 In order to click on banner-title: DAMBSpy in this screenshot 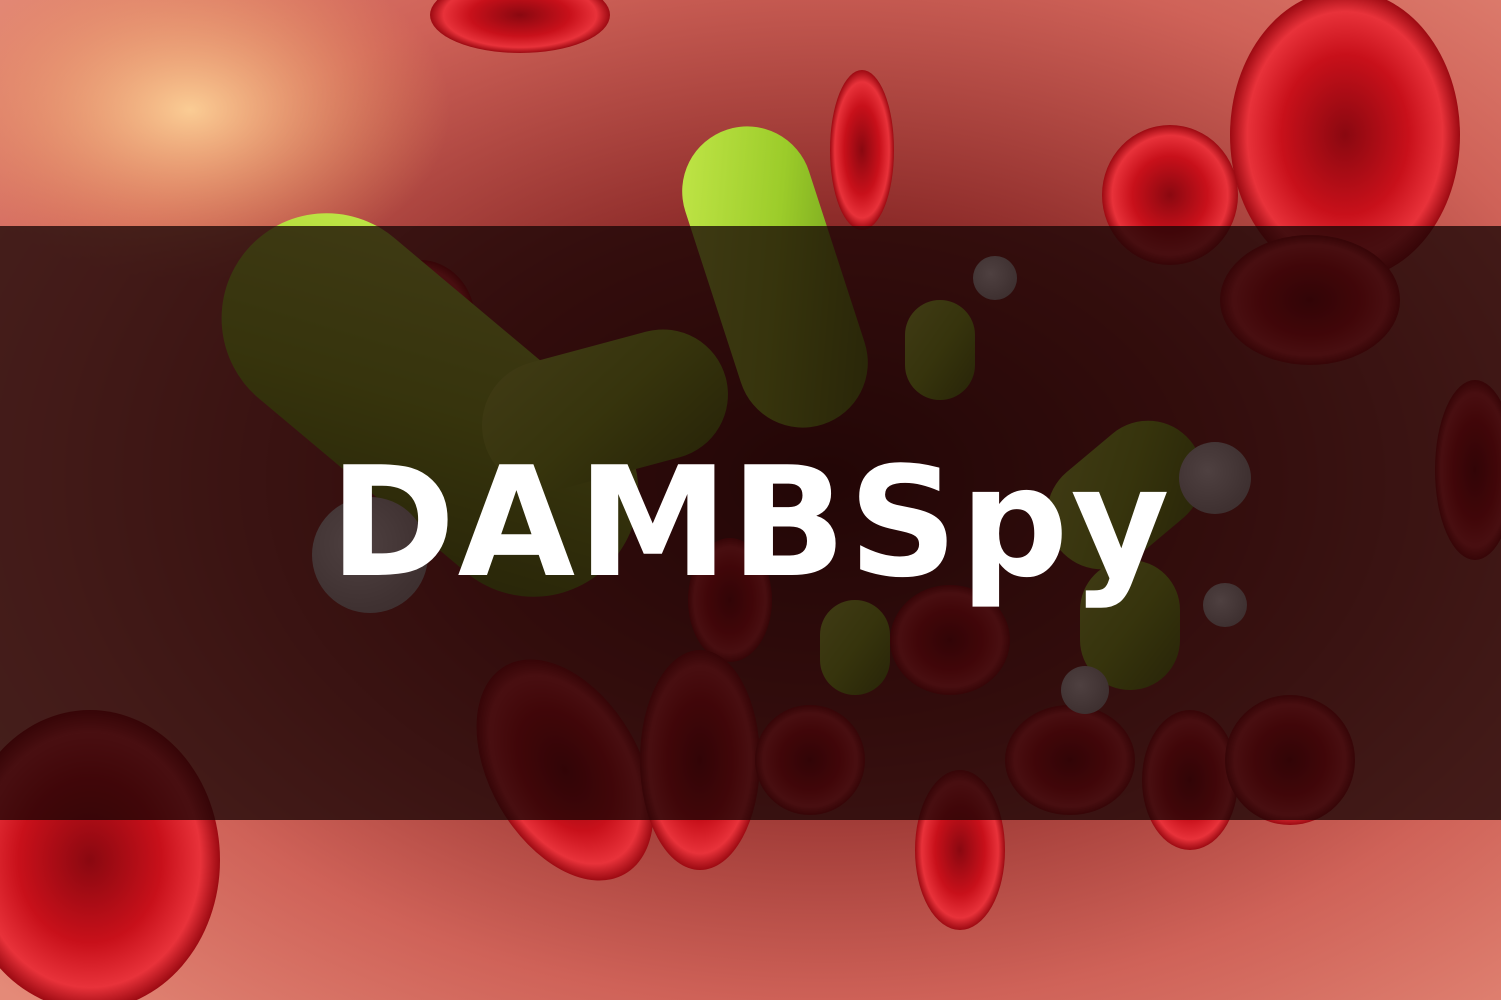, I will do `click(750, 522)`.